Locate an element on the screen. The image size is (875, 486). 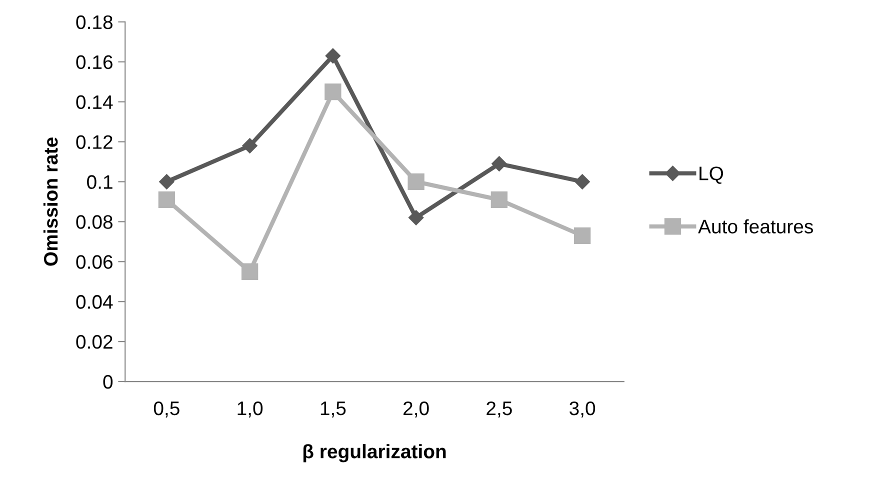
y-tick-label: 0 is located at coordinates (108, 381).